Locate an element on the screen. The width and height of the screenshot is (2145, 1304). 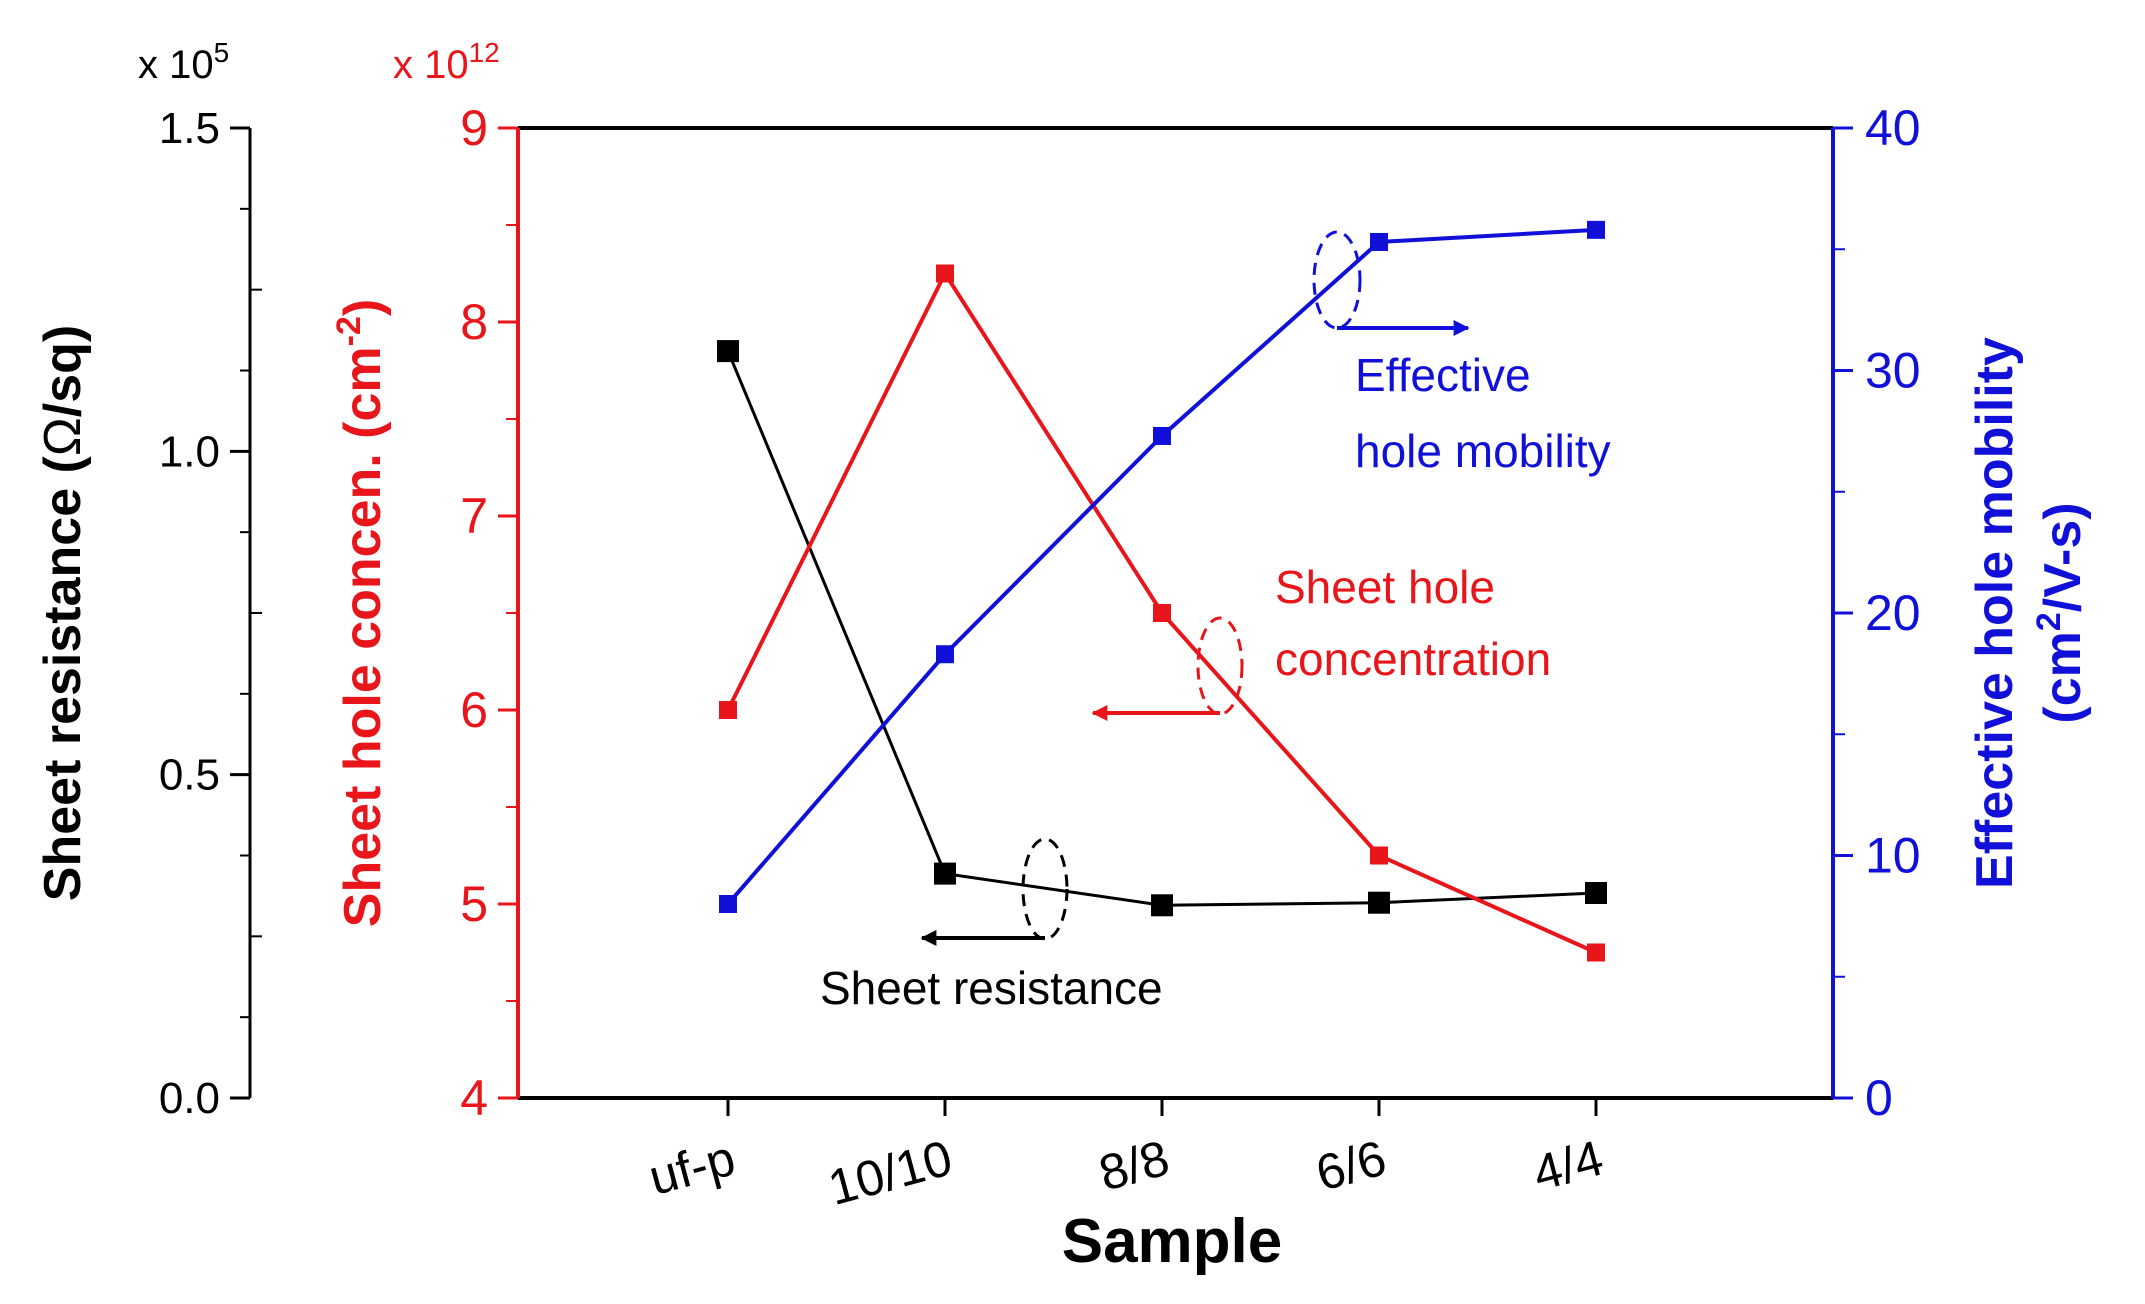
concentration-annotation: Sheet hole concentration is located at coordinates (1321, 641).